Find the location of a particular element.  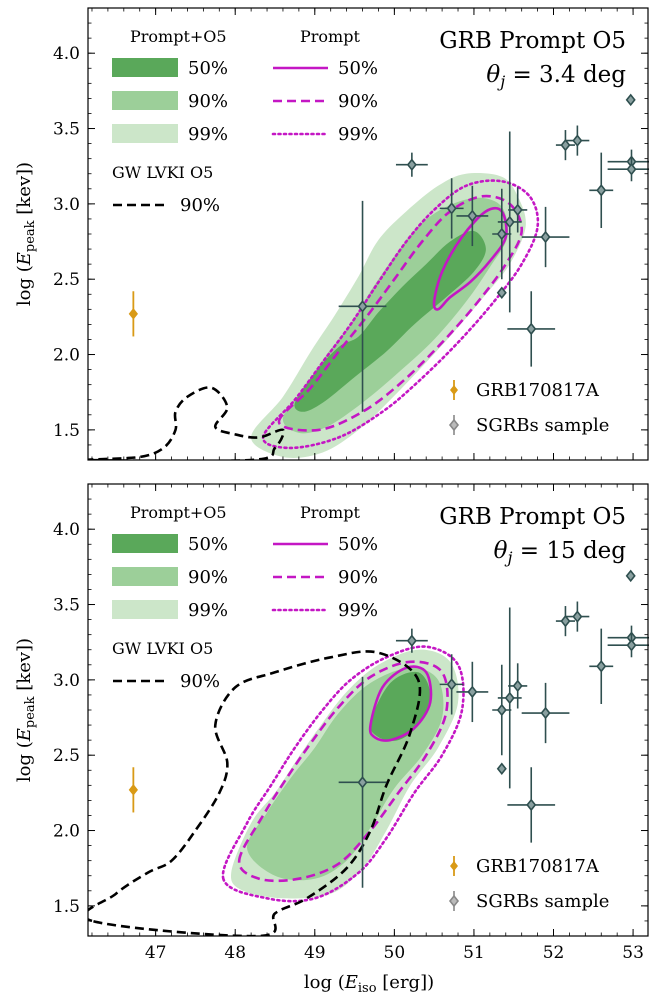

legend-col2-title: Prompt is located at coordinates (330, 36).